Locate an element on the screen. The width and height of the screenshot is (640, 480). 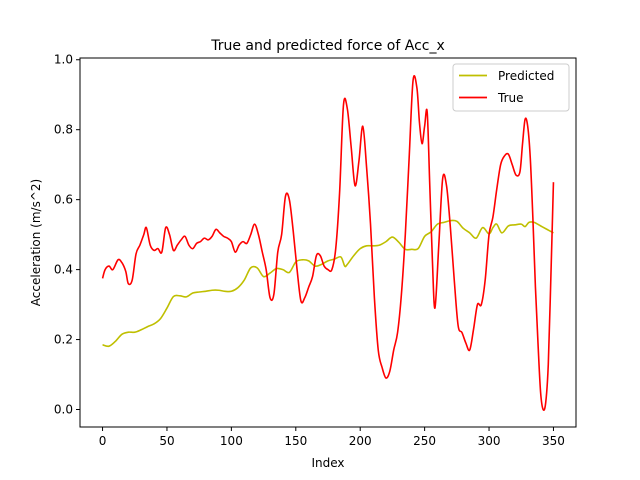
y-tick-label: 1.0 is located at coordinates (63, 60).